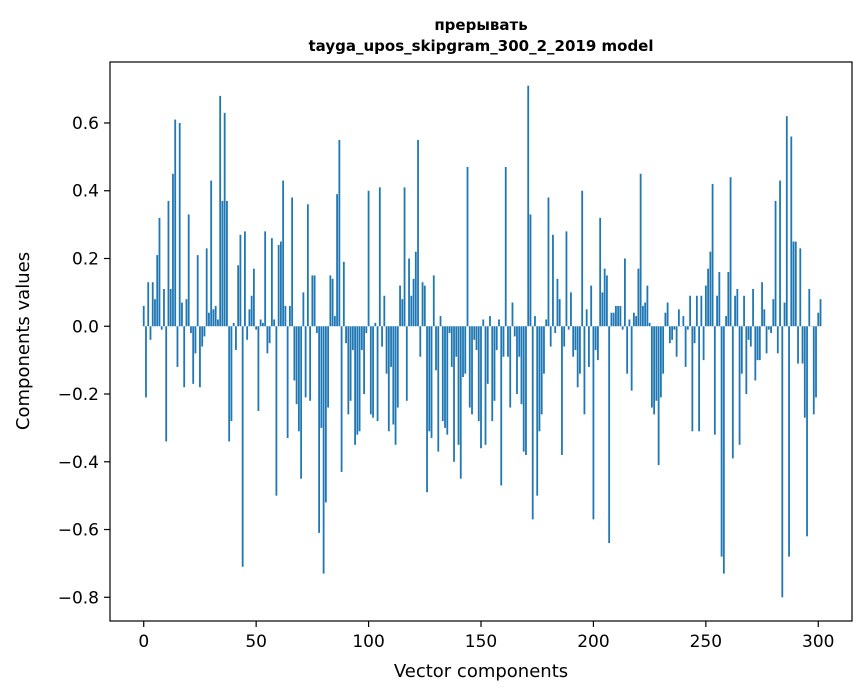 Image resolution: width=867 pixels, height=696 pixels. Describe the element at coordinates (368, 642) in the screenshot. I see `x-tick-label: 100` at that location.